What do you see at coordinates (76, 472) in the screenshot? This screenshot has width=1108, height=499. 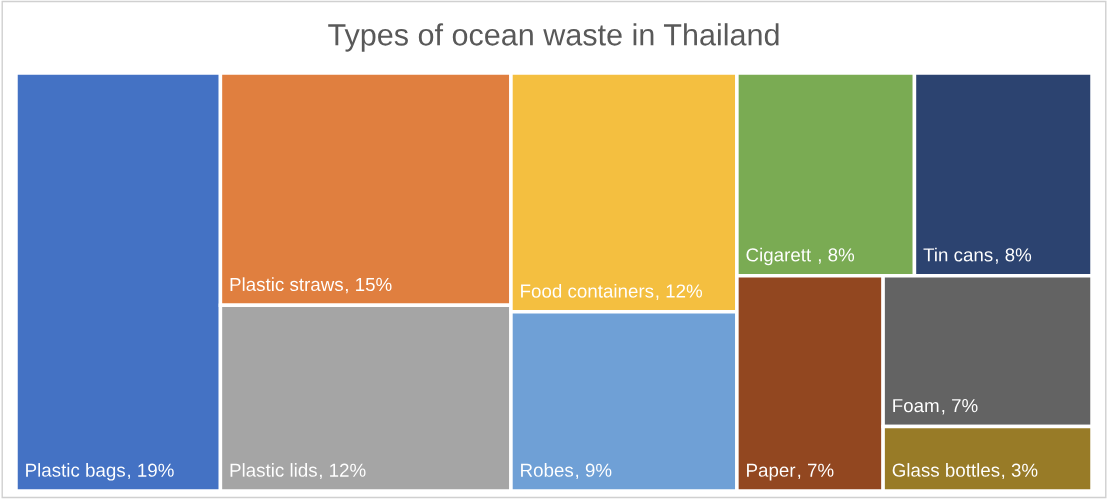 I see `category-label: Plastic bags` at bounding box center [76, 472].